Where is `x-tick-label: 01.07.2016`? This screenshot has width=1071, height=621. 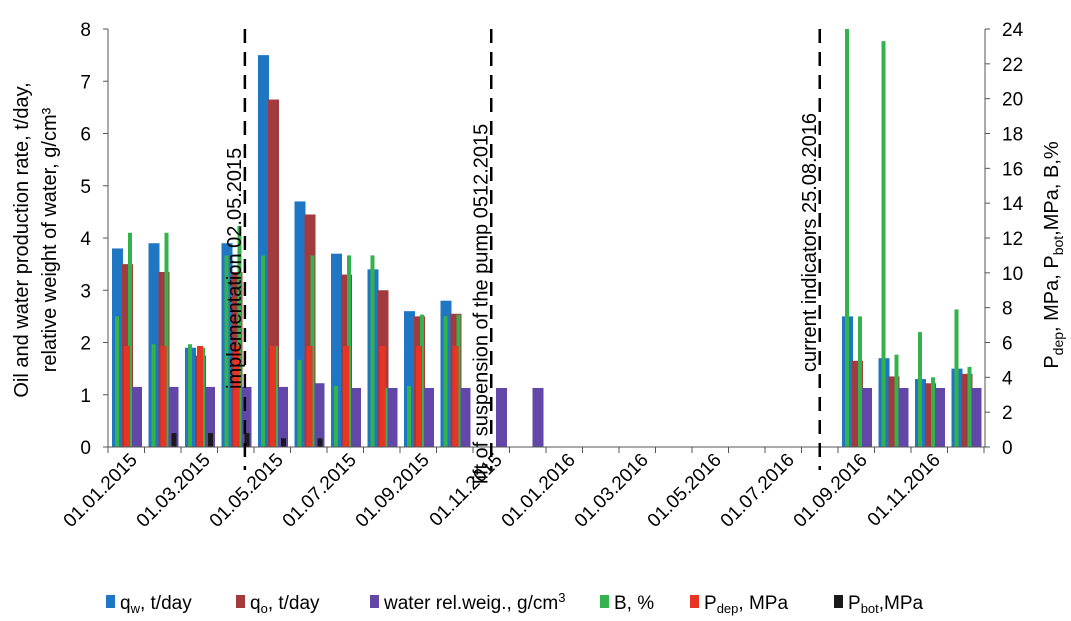 x-tick-label: 01.07.2016 is located at coordinates (758, 491).